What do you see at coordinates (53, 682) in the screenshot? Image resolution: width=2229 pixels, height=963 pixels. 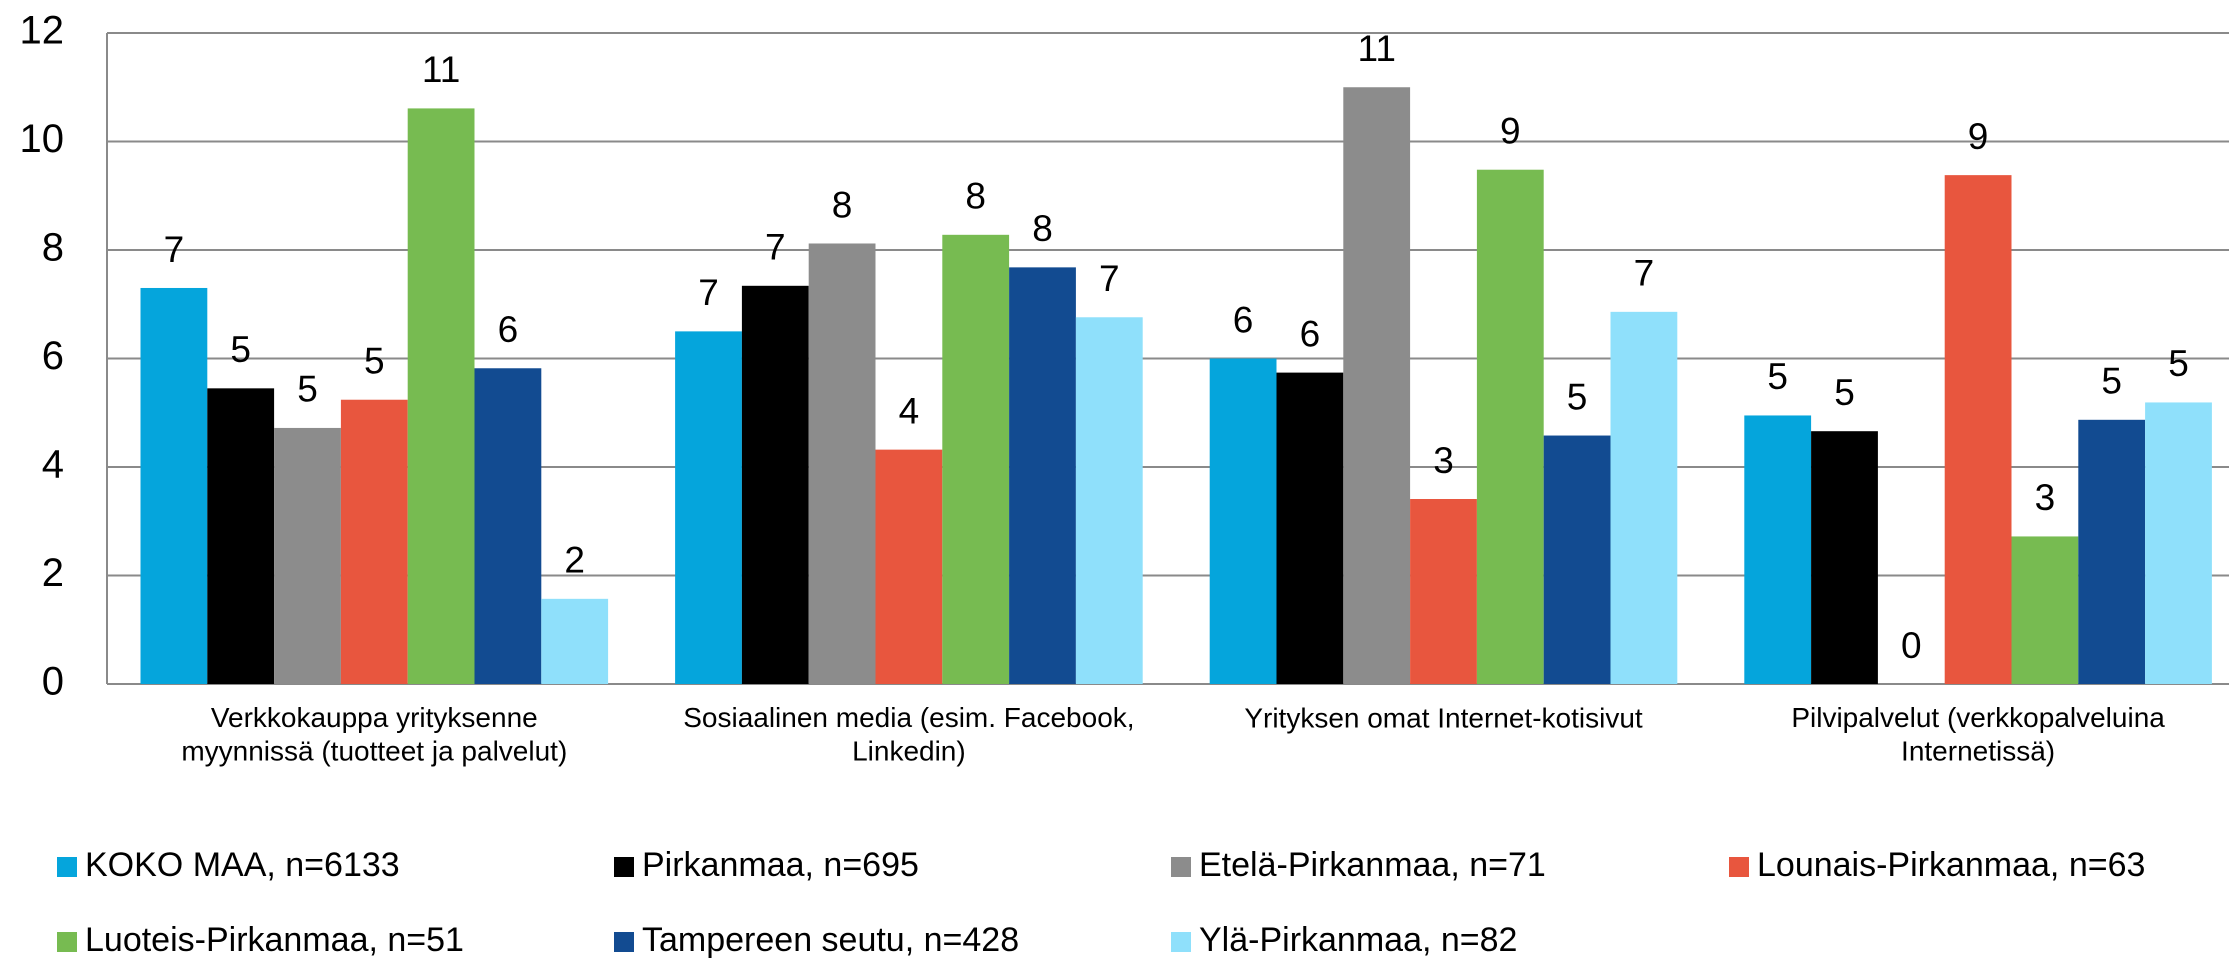 I see `y-tick-label: 0` at bounding box center [53, 682].